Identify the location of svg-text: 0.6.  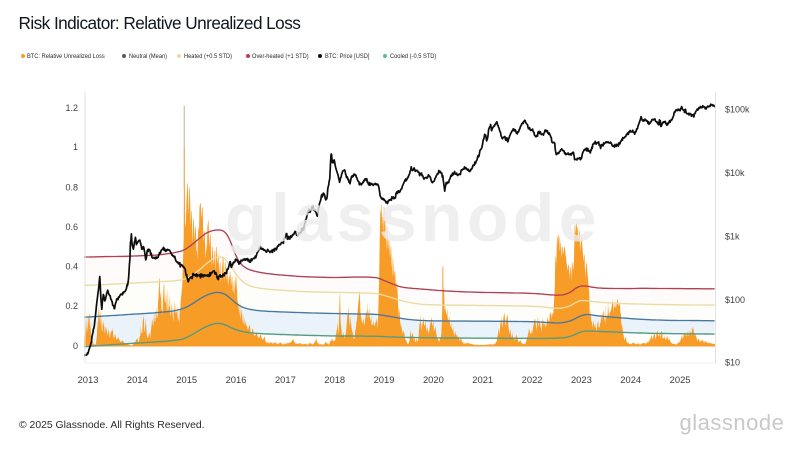
(71, 227).